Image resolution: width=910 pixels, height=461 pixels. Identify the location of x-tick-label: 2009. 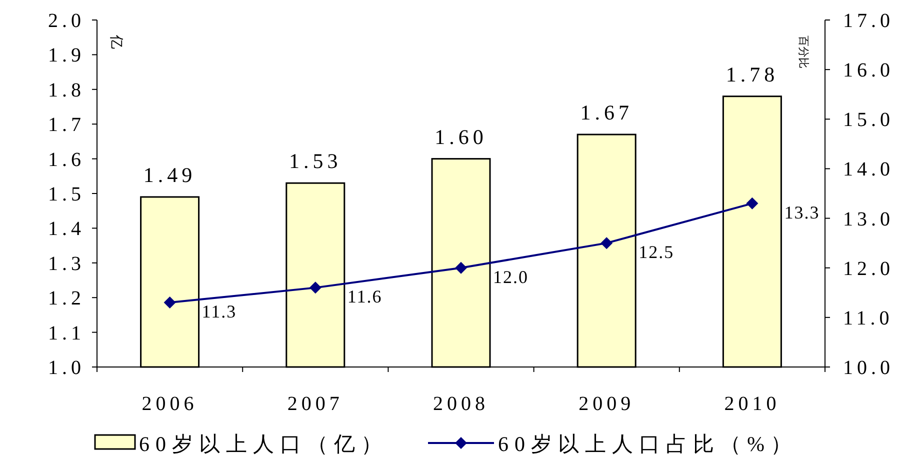
(606, 404).